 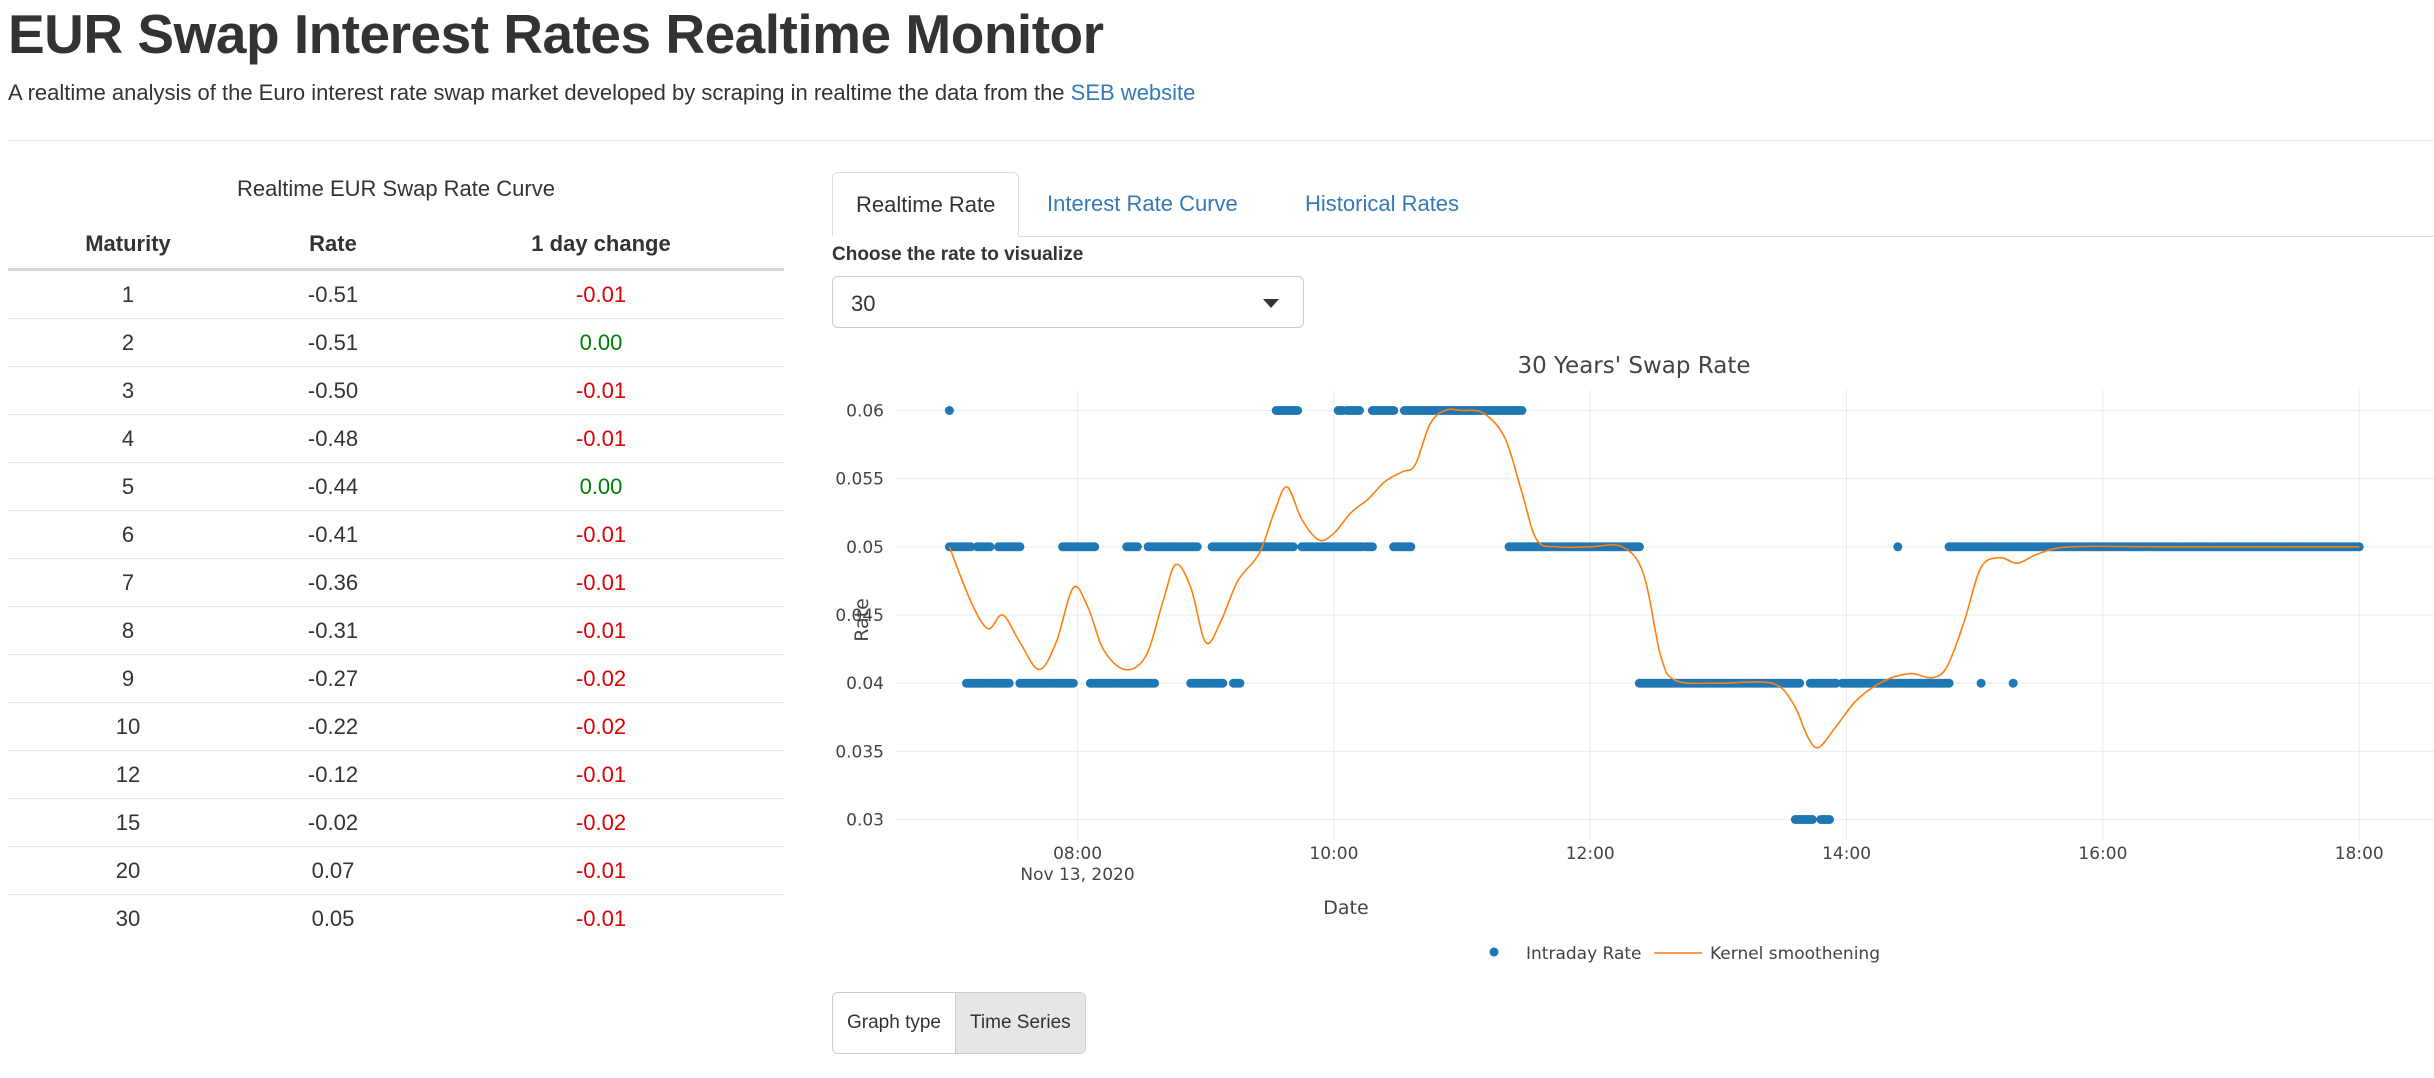 What do you see at coordinates (1020, 1023) in the screenshot?
I see `time-series-button: Time Series` at bounding box center [1020, 1023].